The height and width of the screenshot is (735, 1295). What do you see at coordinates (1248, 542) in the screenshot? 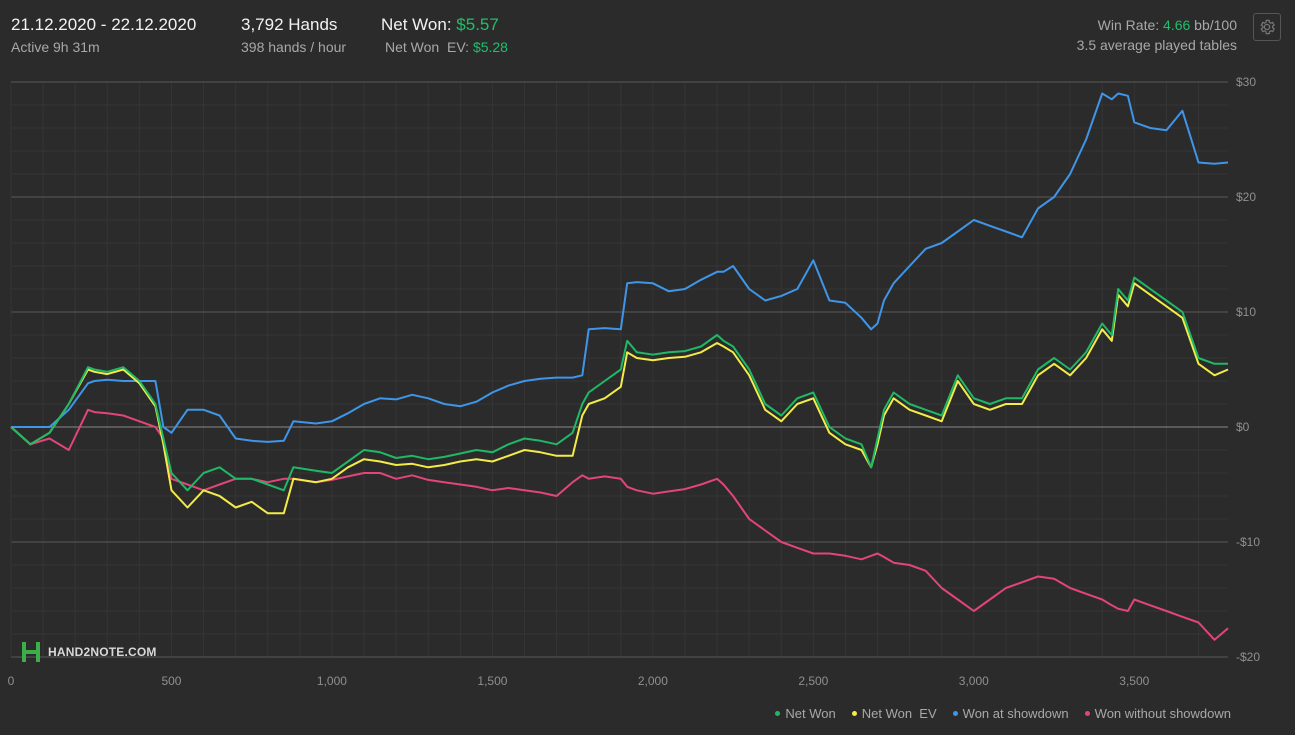
I see `y-tick-label: -$10` at bounding box center [1248, 542].